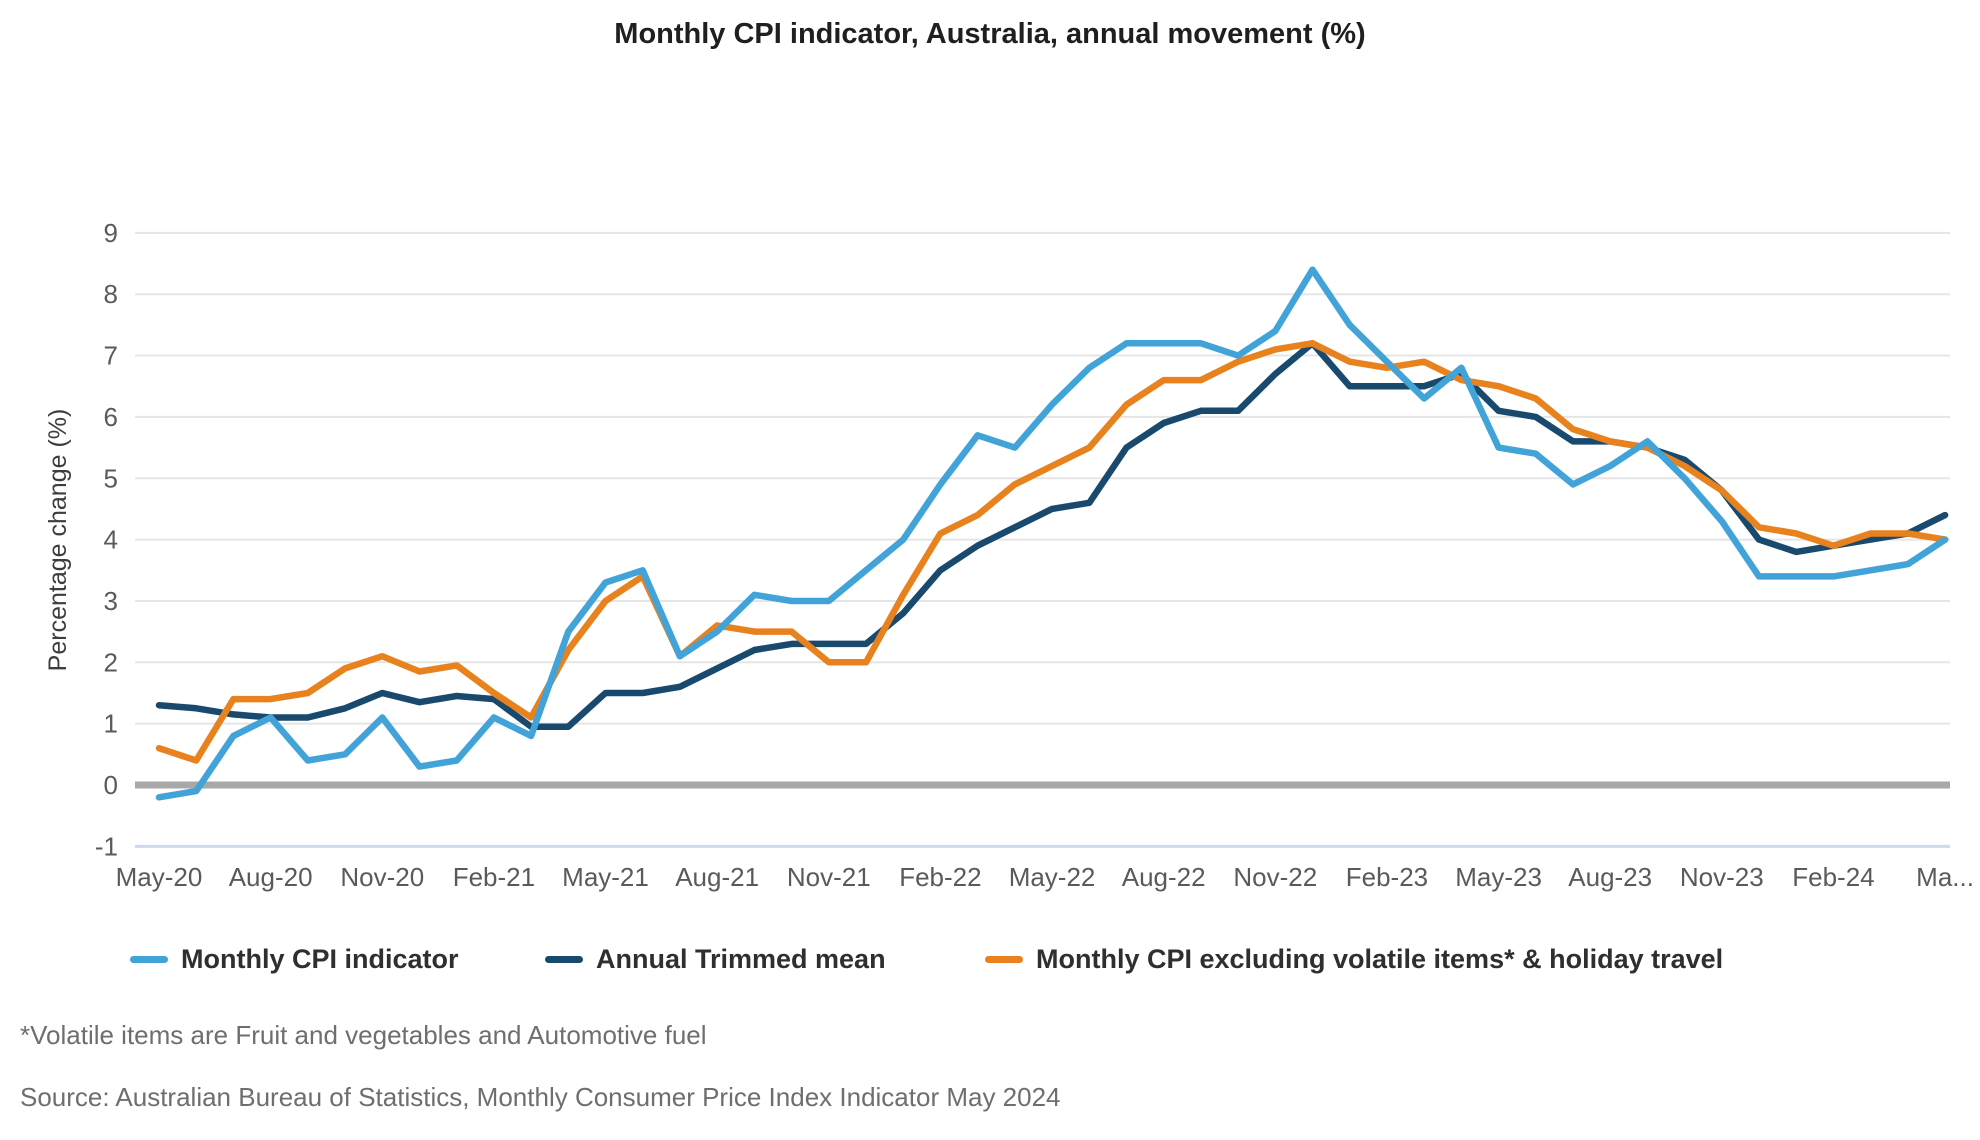  I want to click on legend-item-monthly-cpi-indicator: Monthly CPI indicator, so click(294, 959).